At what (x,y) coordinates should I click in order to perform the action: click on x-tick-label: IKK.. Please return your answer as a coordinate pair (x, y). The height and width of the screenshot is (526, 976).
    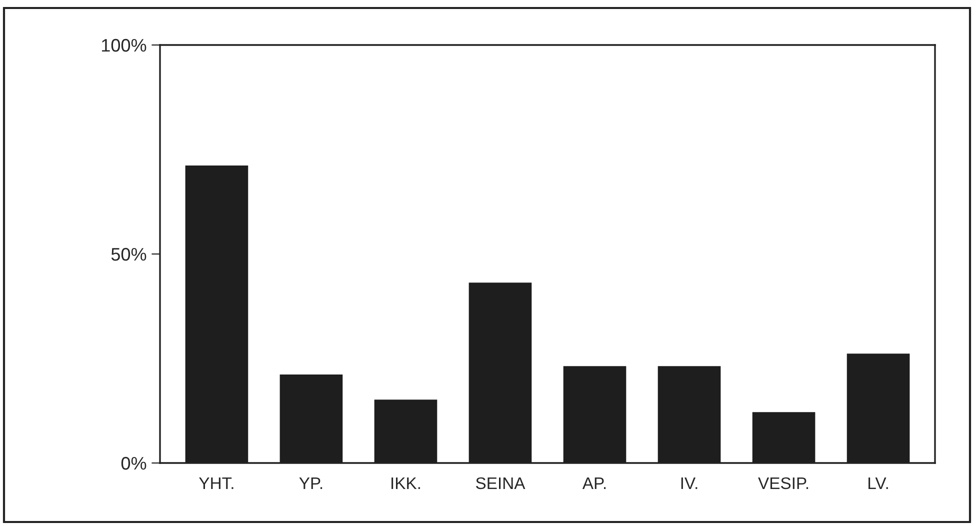
    Looking at the image, I should click on (406, 483).